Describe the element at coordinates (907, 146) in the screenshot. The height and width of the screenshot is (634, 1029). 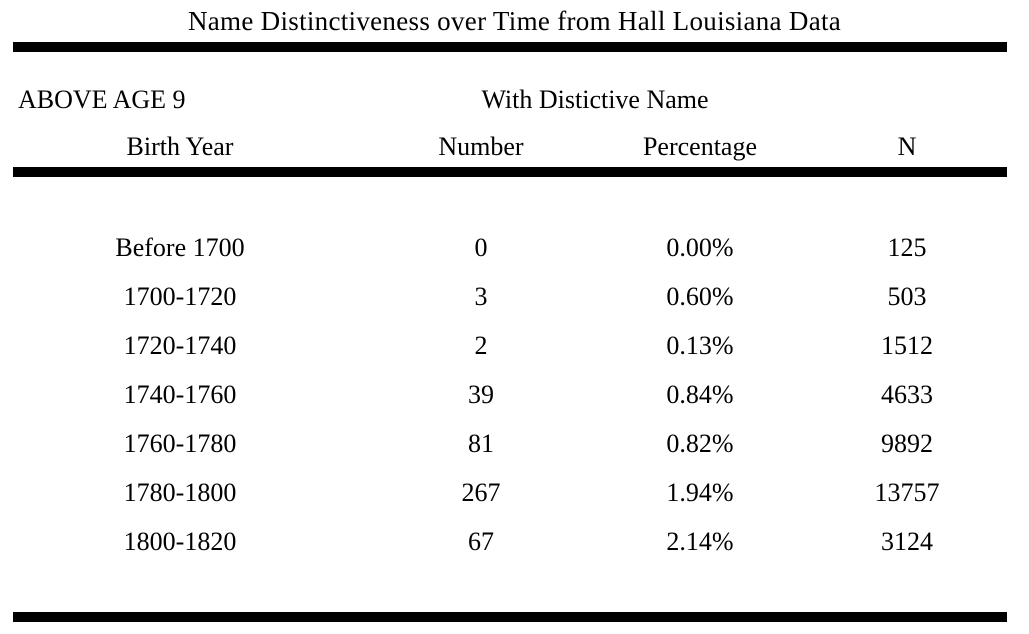
I see `column-header-n: N` at that location.